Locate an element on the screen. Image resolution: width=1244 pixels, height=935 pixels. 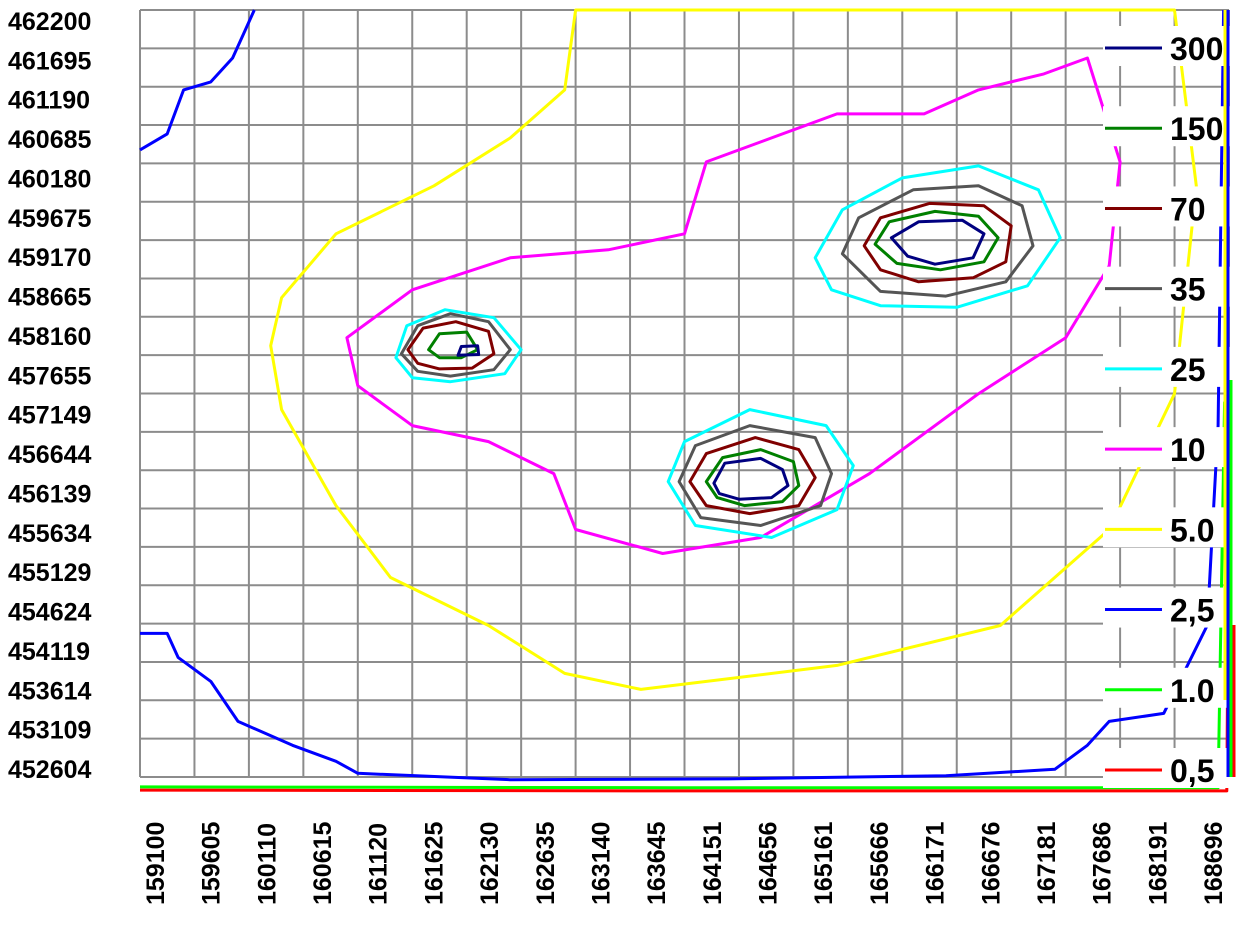
x-tick-label: 166676 is located at coordinates (991, 863).